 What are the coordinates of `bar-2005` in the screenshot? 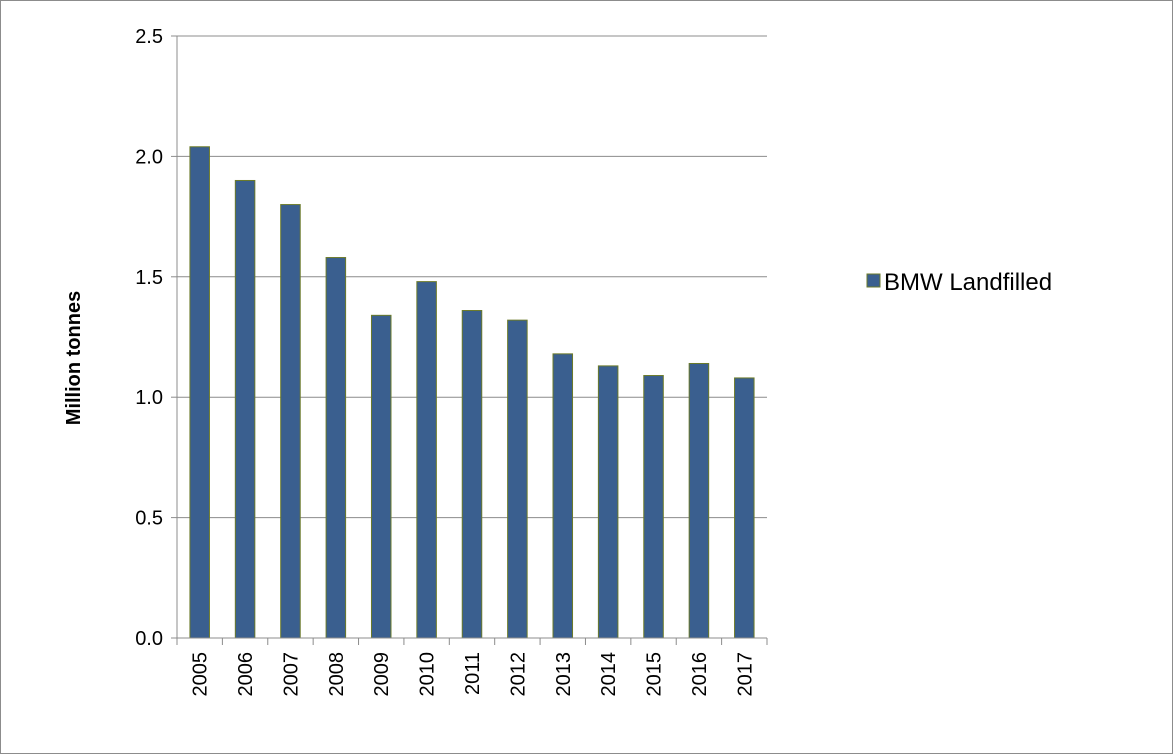 It's located at (199, 392).